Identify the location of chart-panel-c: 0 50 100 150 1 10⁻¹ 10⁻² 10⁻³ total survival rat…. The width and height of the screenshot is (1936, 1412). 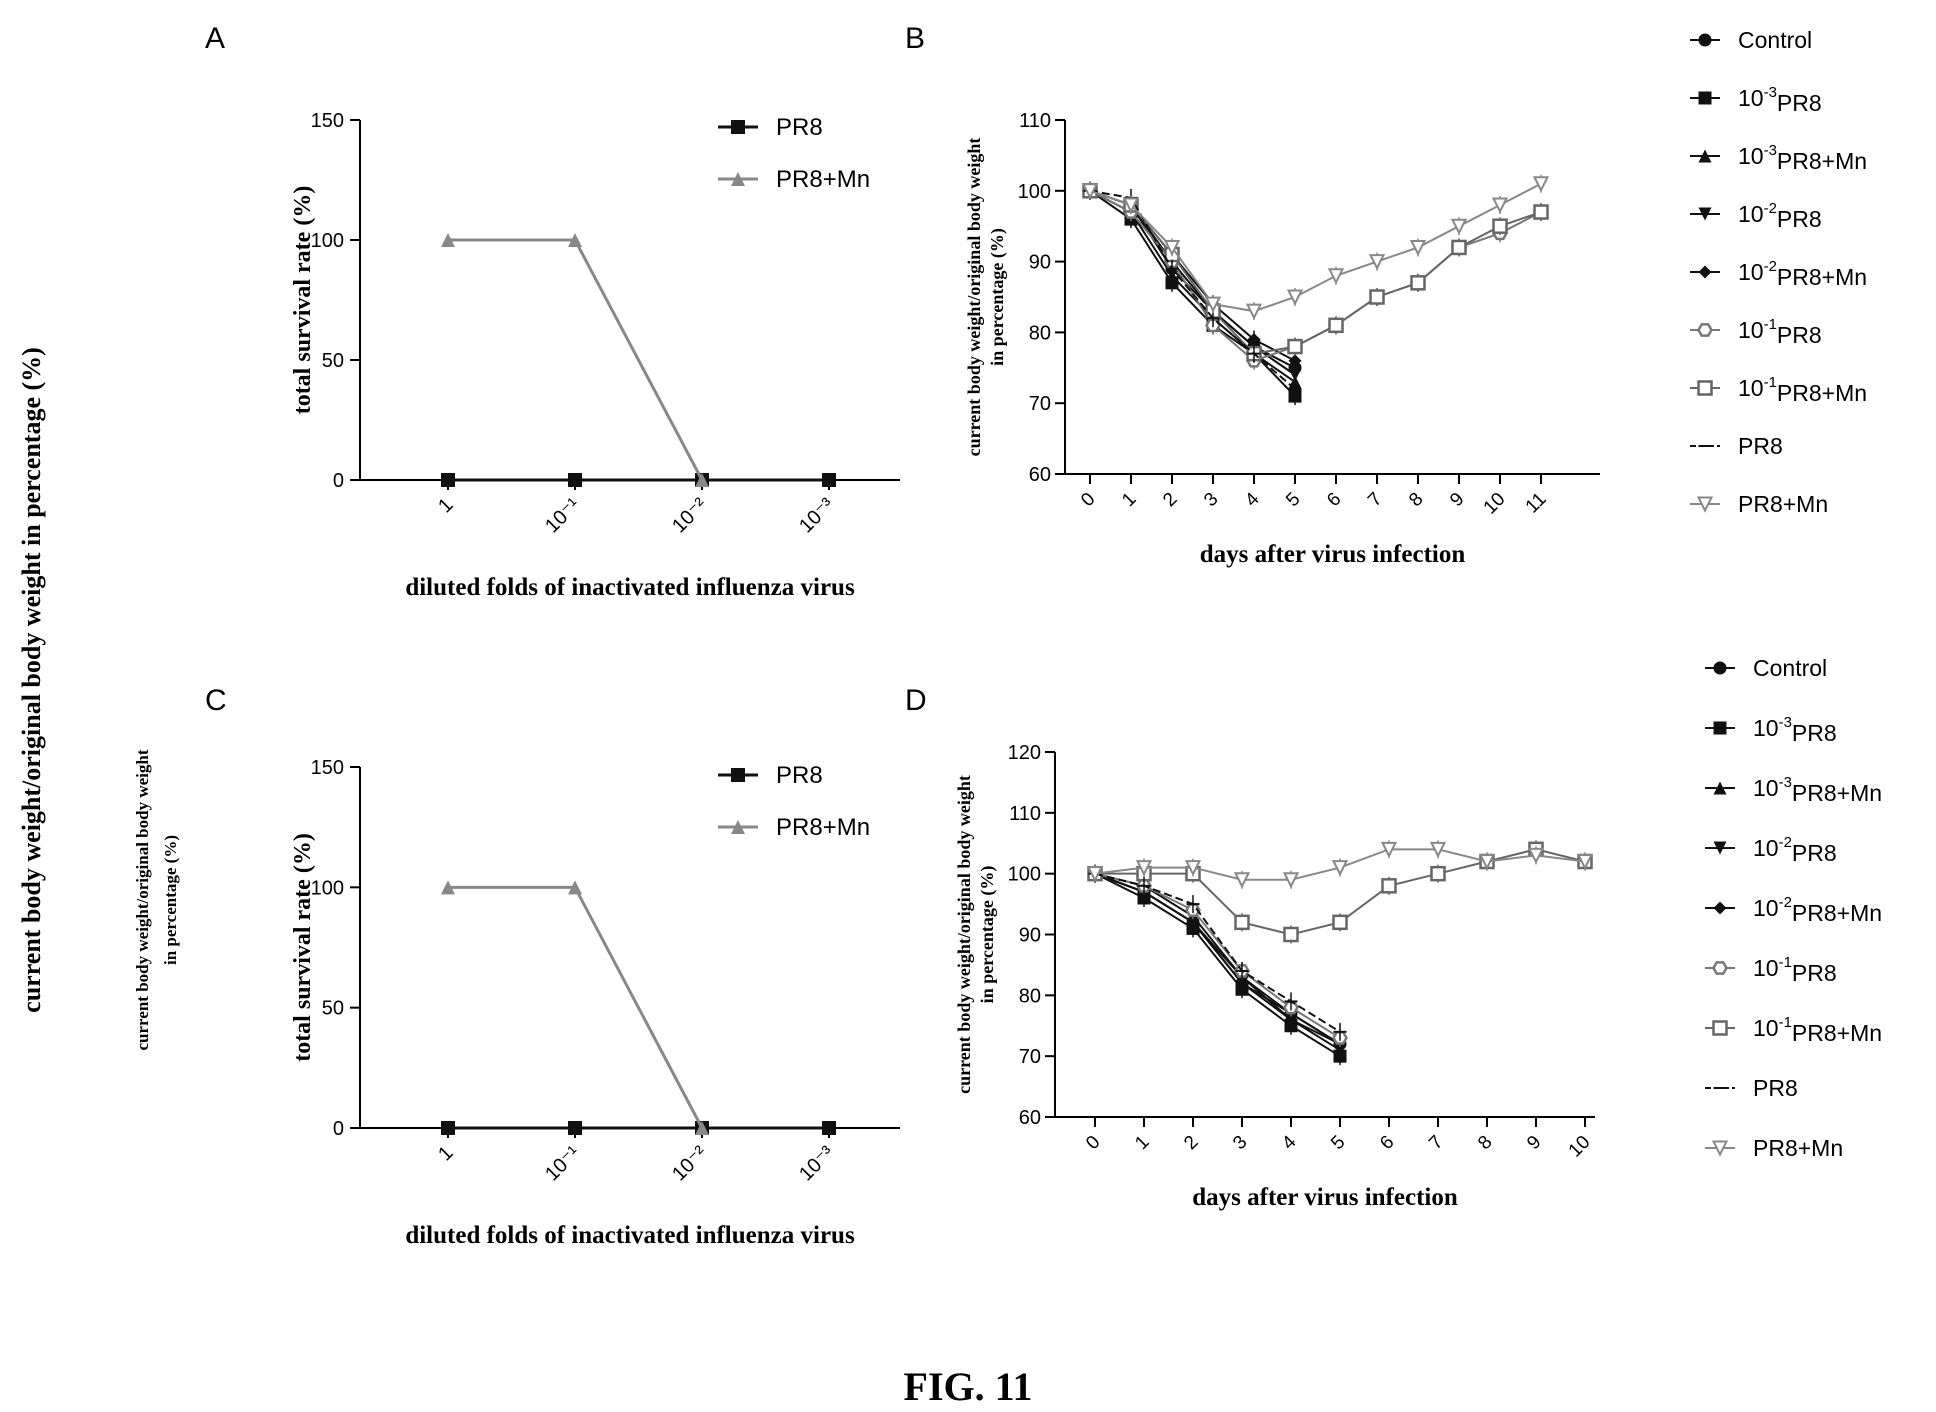
(595, 1003).